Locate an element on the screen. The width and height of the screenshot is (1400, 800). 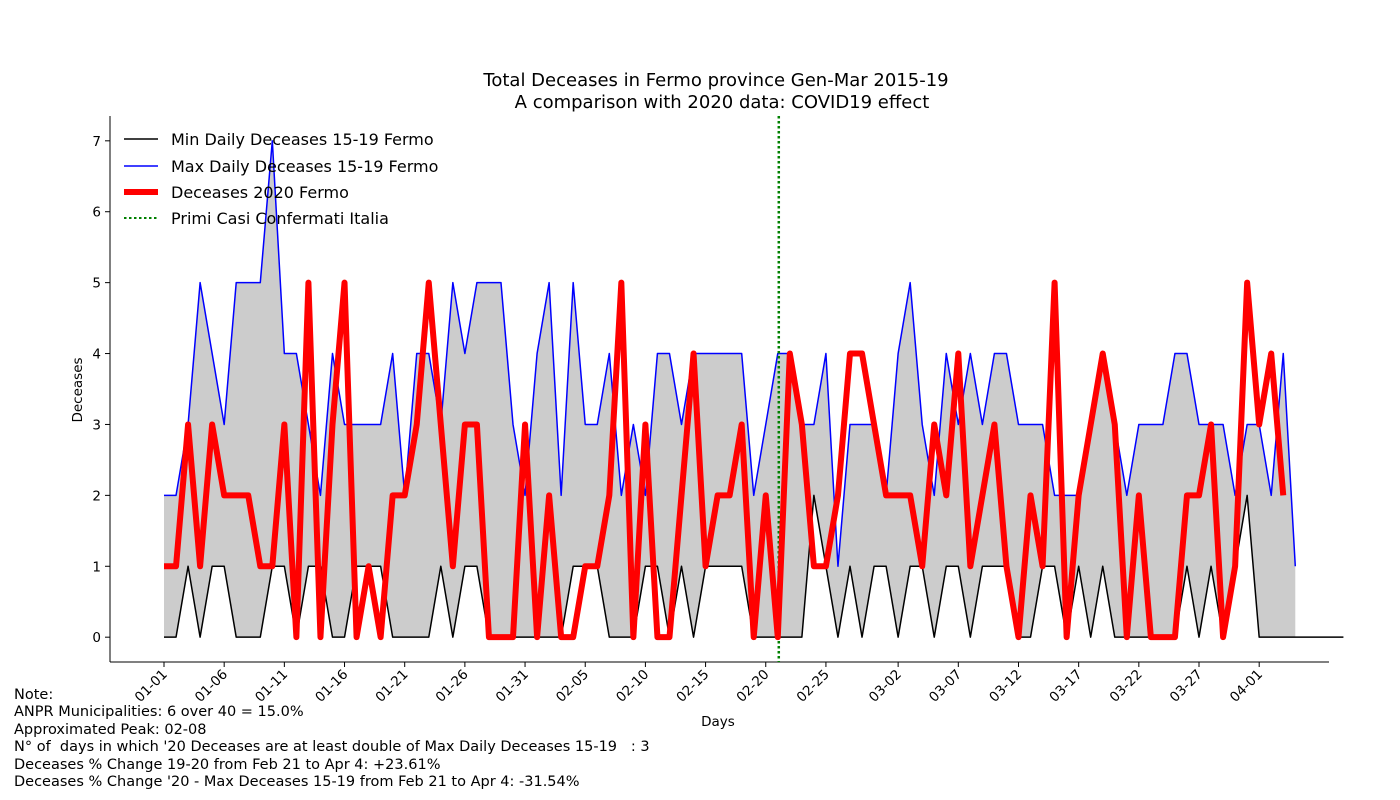
legend-label-4: Primi Casi Confermati Italia is located at coordinates (280, 218).